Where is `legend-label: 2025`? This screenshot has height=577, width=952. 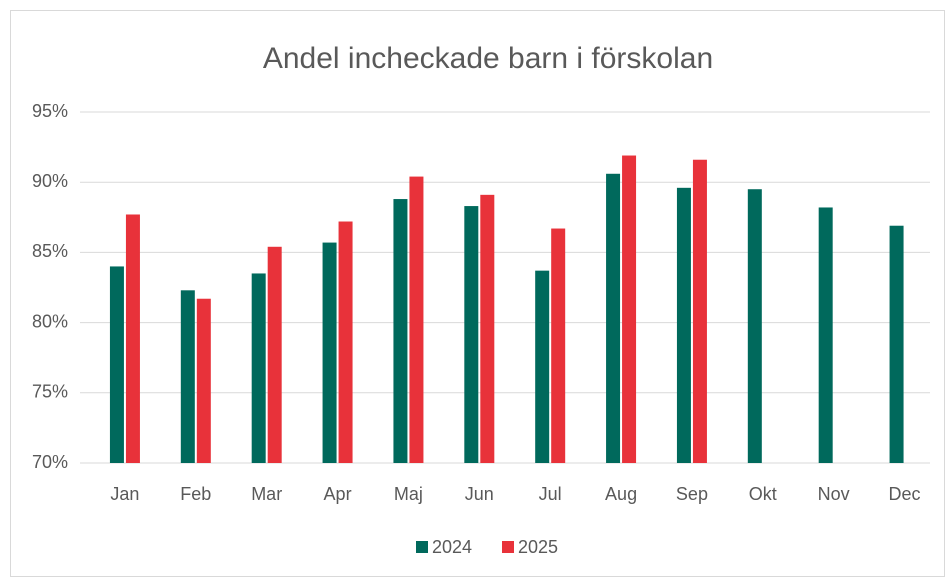
legend-label: 2025 is located at coordinates (538, 547).